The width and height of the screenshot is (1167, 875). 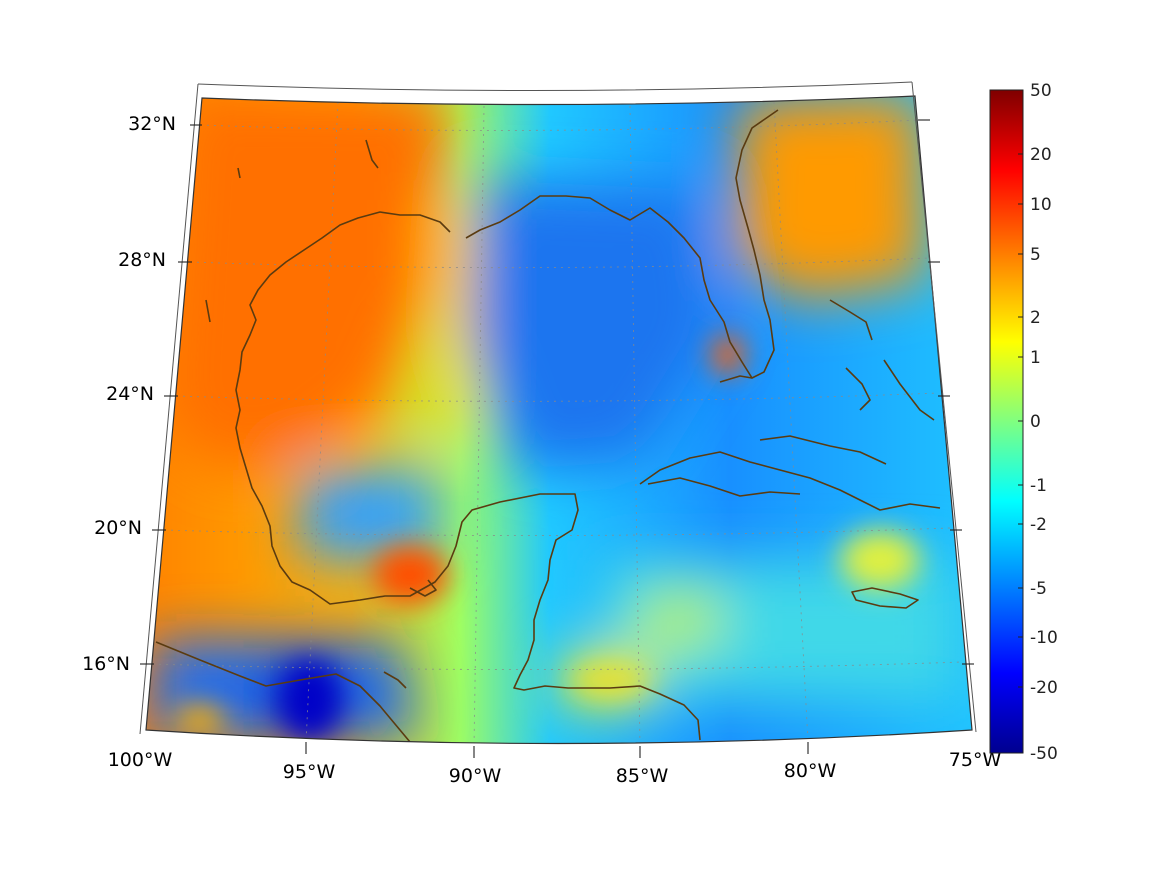 I want to click on lat-label-24n: 24°N, so click(x=130, y=394).